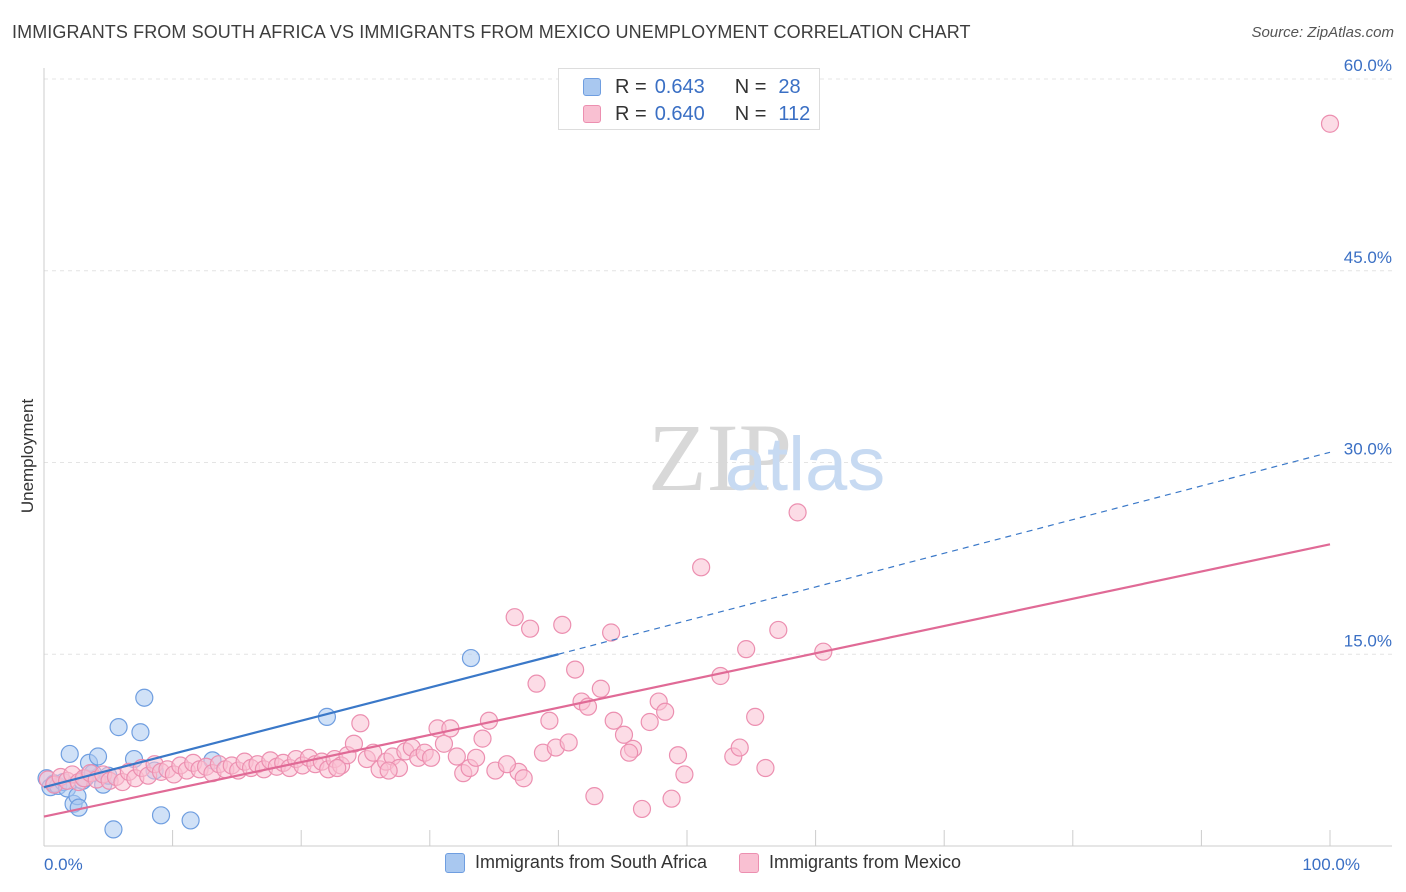  What do you see at coordinates (454, 862) in the screenshot?
I see `legend-swatch-south-africa` at bounding box center [454, 862].